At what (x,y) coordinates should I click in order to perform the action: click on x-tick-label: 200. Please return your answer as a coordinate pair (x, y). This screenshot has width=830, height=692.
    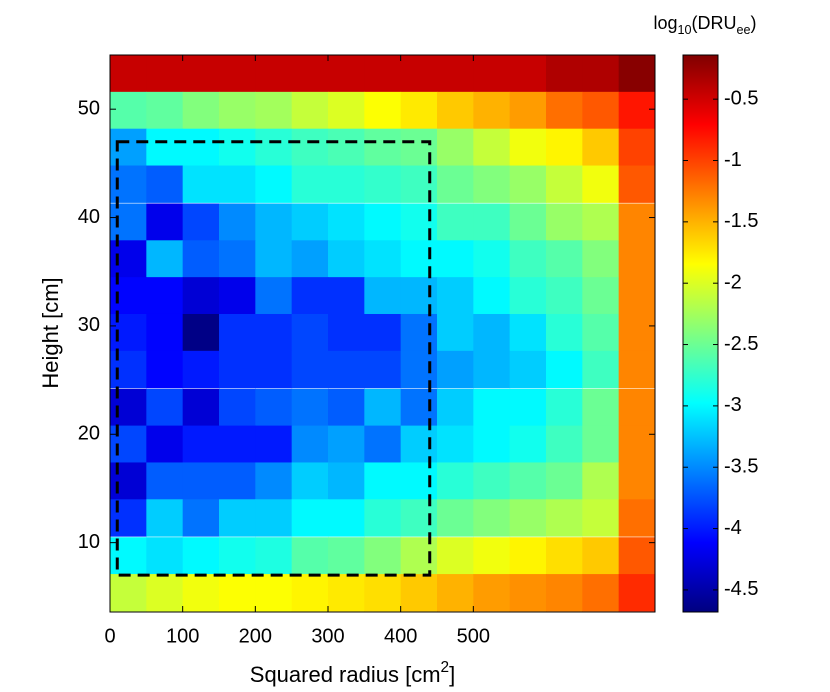
    Looking at the image, I should click on (255, 636).